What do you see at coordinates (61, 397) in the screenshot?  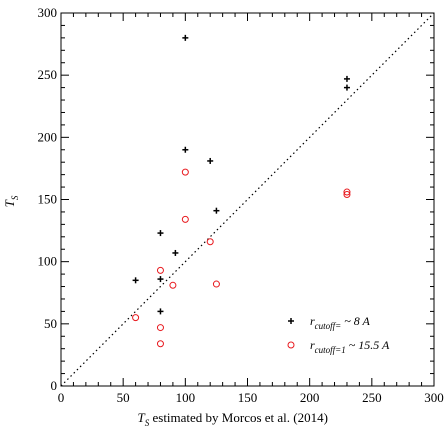 I see `x-tick-label: 0` at bounding box center [61, 397].